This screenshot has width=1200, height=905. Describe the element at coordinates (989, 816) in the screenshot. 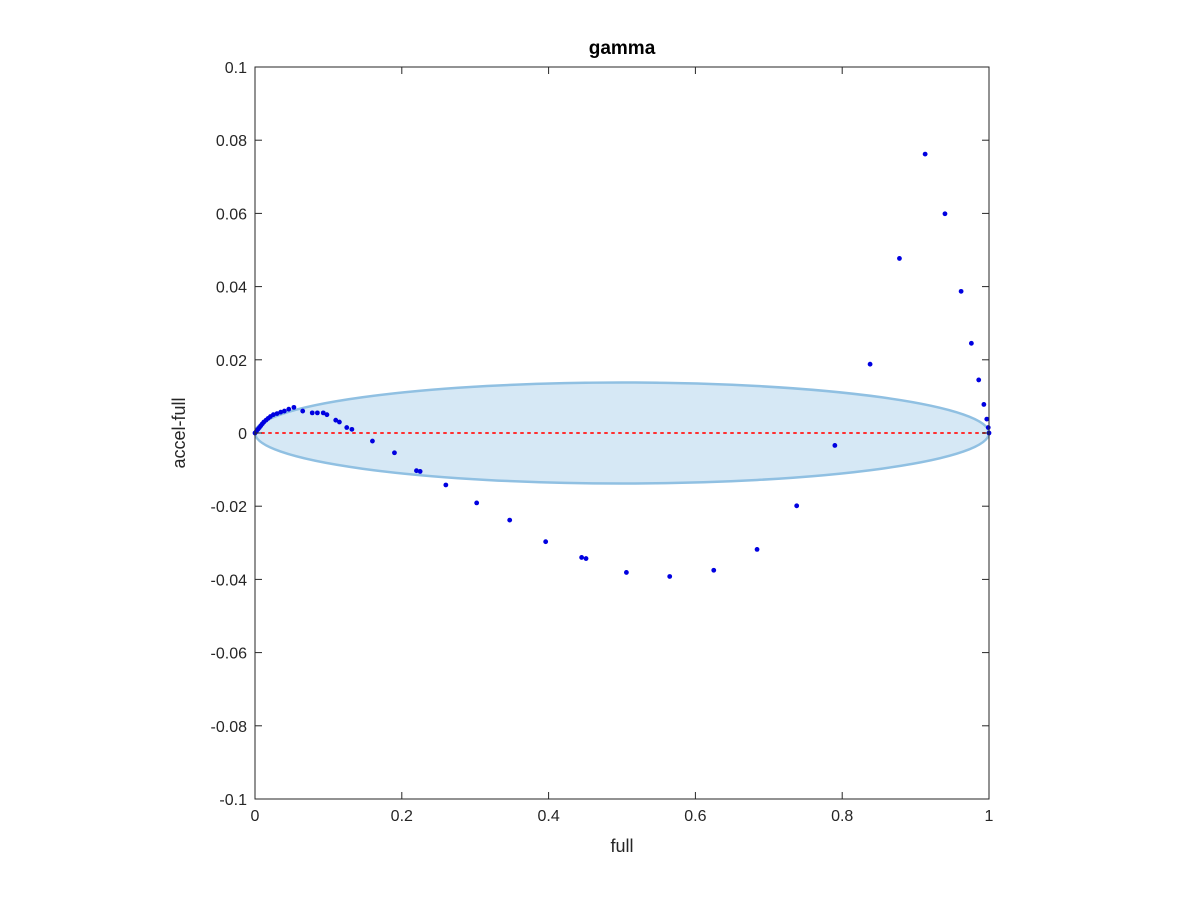

I see `x-tick-label-5: 1` at that location.